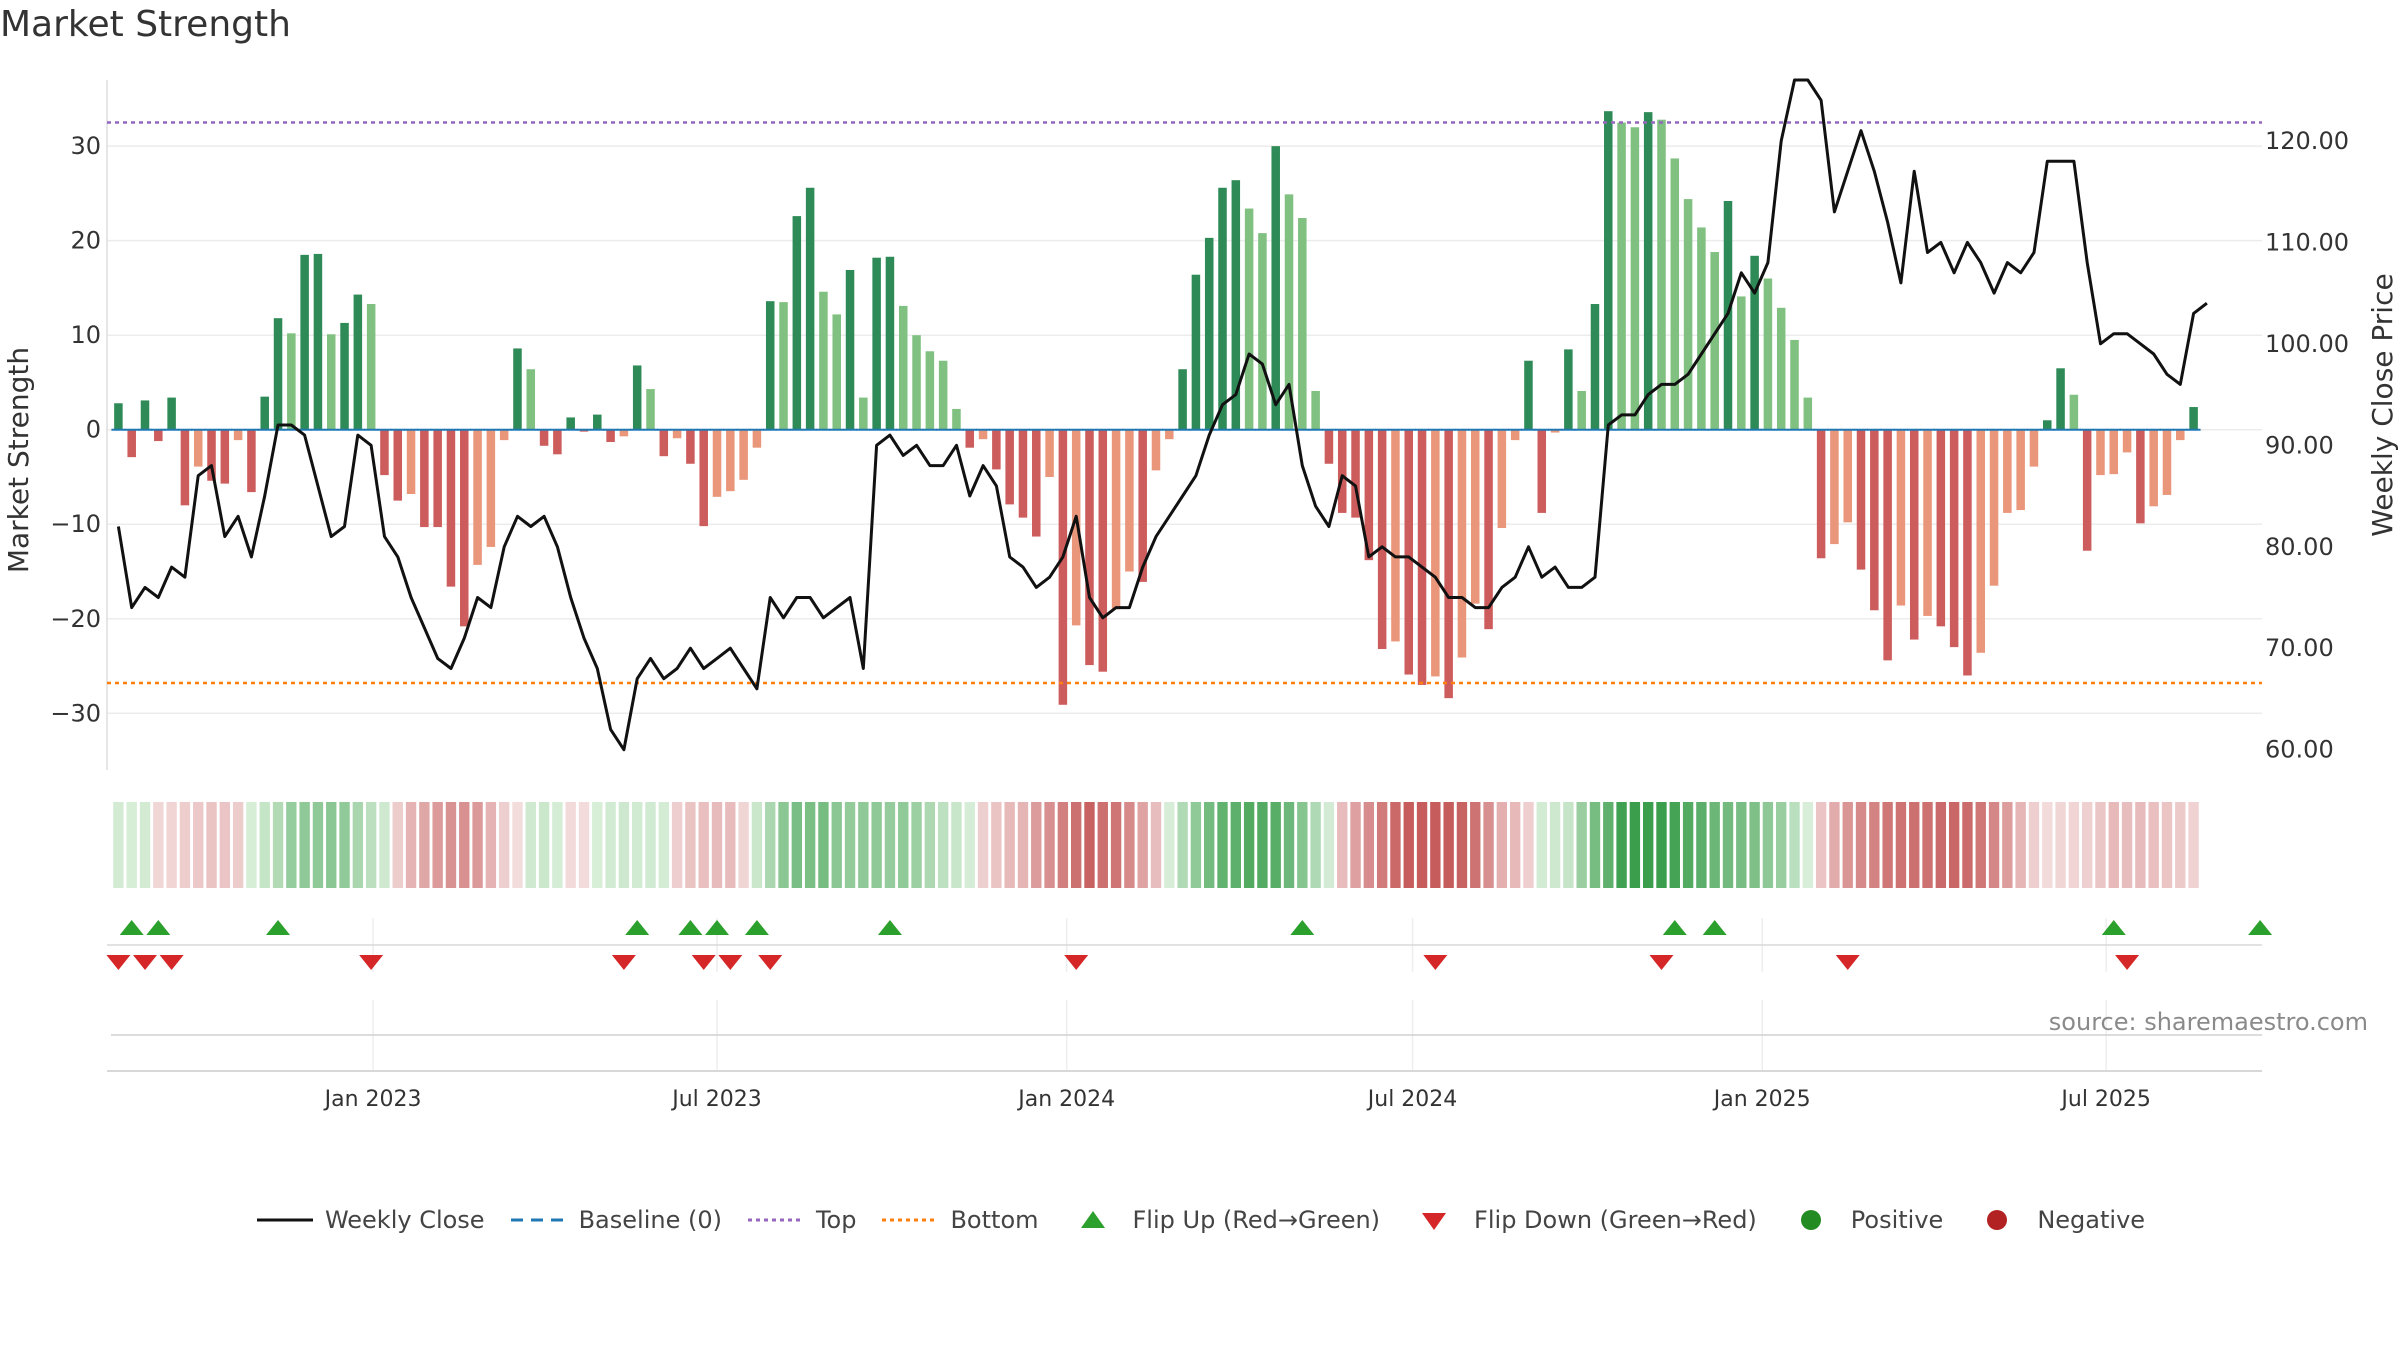  What do you see at coordinates (2056, 1220) in the screenshot?
I see `legend-item-negative: Negative` at bounding box center [2056, 1220].